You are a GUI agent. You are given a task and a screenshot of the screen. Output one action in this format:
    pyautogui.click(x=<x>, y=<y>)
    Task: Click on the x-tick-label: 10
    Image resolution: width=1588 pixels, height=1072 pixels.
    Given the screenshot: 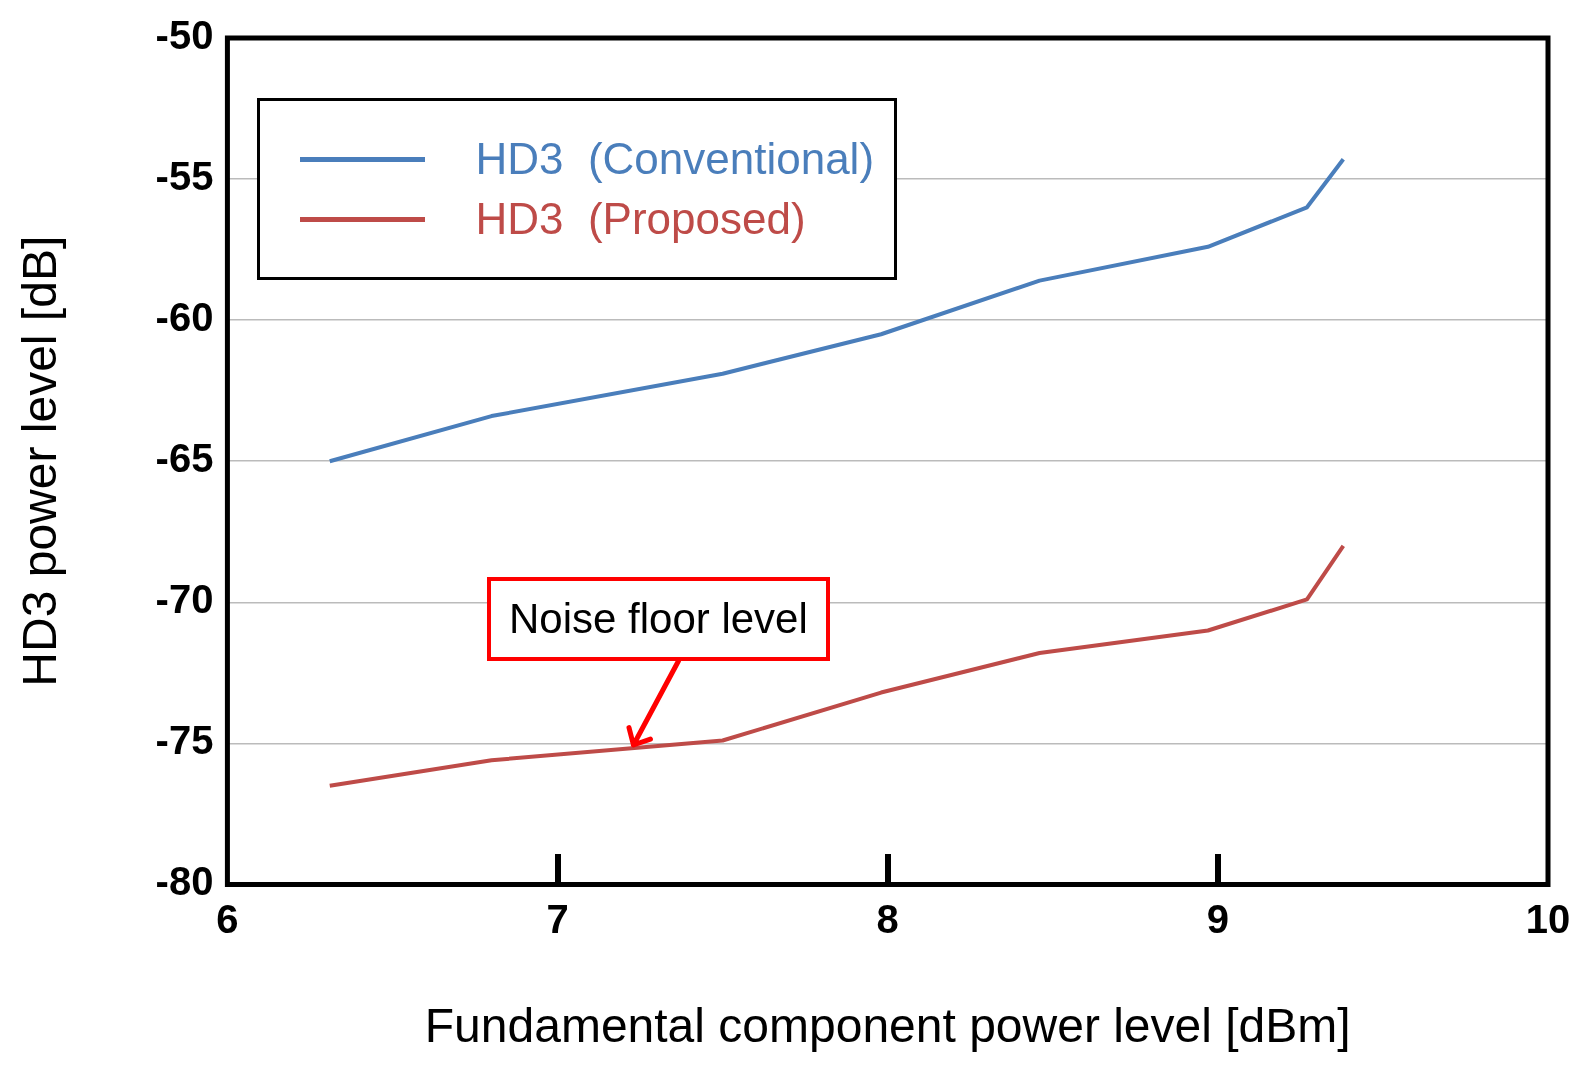 What is the action you would take?
    pyautogui.click(x=1548, y=919)
    